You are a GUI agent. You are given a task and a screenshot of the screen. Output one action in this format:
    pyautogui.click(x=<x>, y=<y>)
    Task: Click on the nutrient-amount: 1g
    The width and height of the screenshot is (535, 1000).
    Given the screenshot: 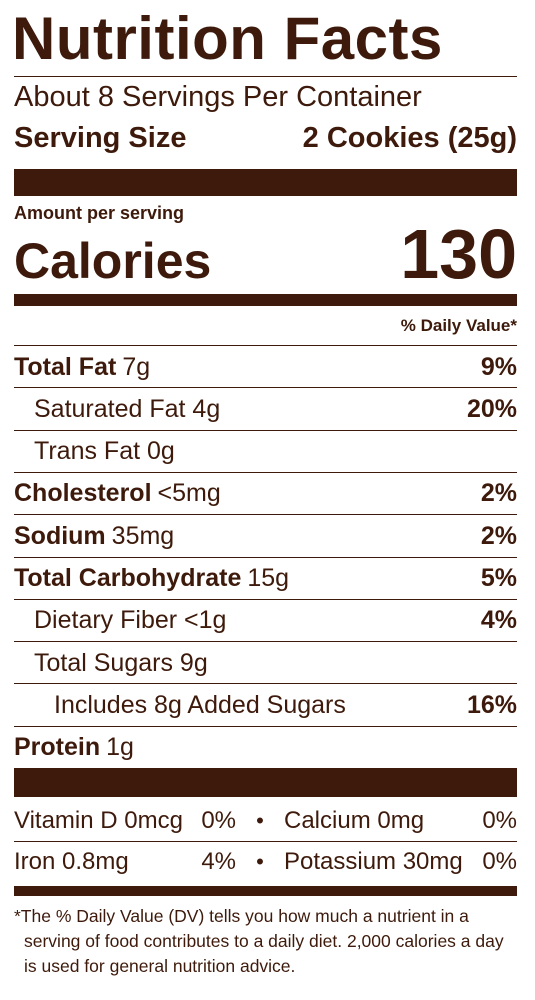 What is the action you would take?
    pyautogui.click(x=120, y=747)
    